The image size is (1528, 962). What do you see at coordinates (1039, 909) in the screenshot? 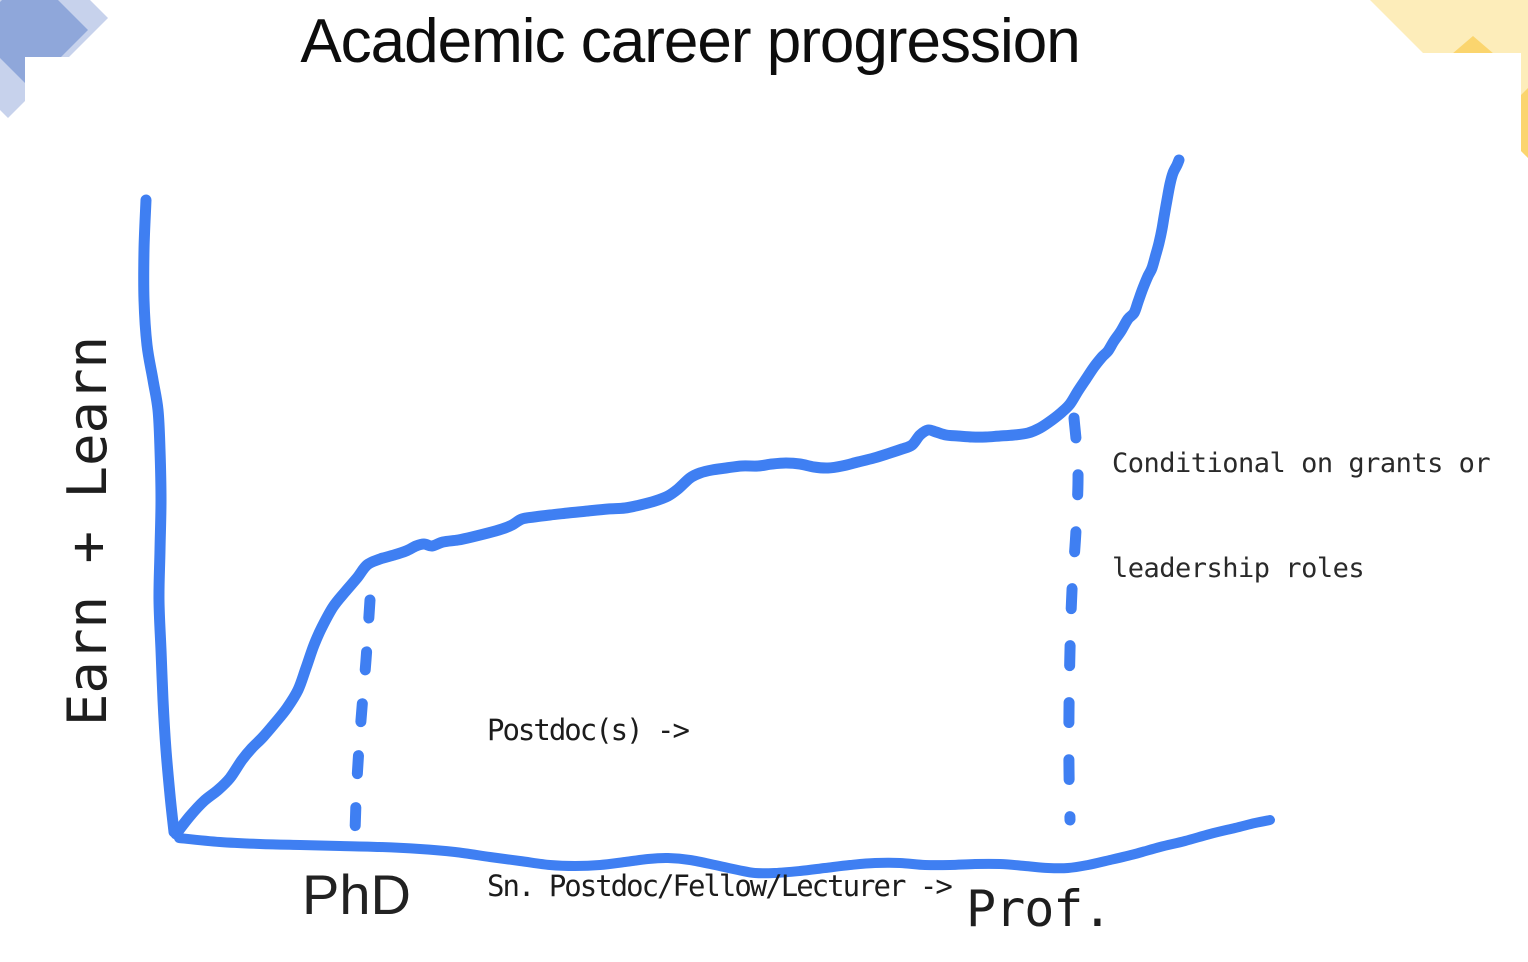
I see `x-axis-label-prof: Prof.` at bounding box center [1039, 909].